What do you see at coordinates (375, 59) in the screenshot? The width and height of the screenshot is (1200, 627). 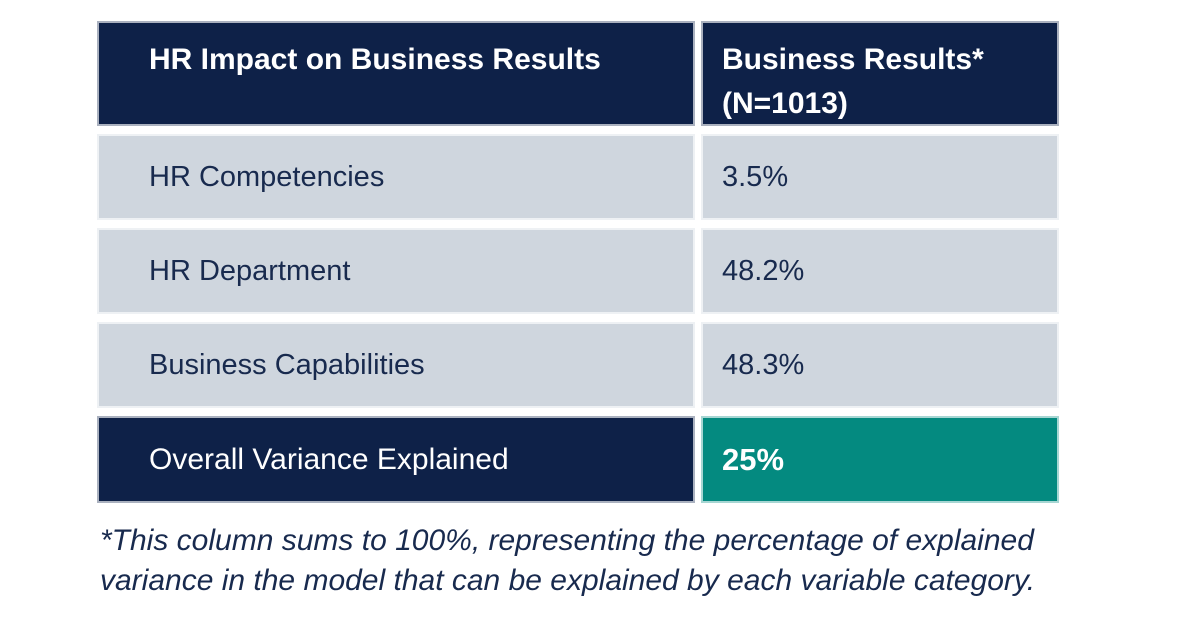 I see `table-header-metric-label: HR Impact on Business Results` at bounding box center [375, 59].